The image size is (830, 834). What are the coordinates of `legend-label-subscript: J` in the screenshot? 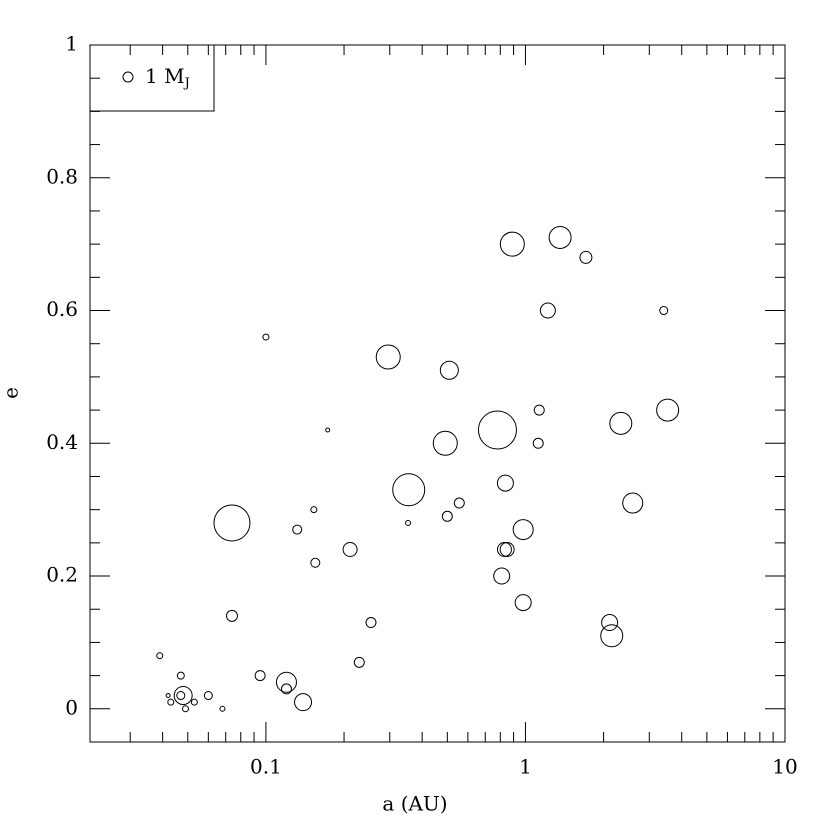 It's located at (186, 83).